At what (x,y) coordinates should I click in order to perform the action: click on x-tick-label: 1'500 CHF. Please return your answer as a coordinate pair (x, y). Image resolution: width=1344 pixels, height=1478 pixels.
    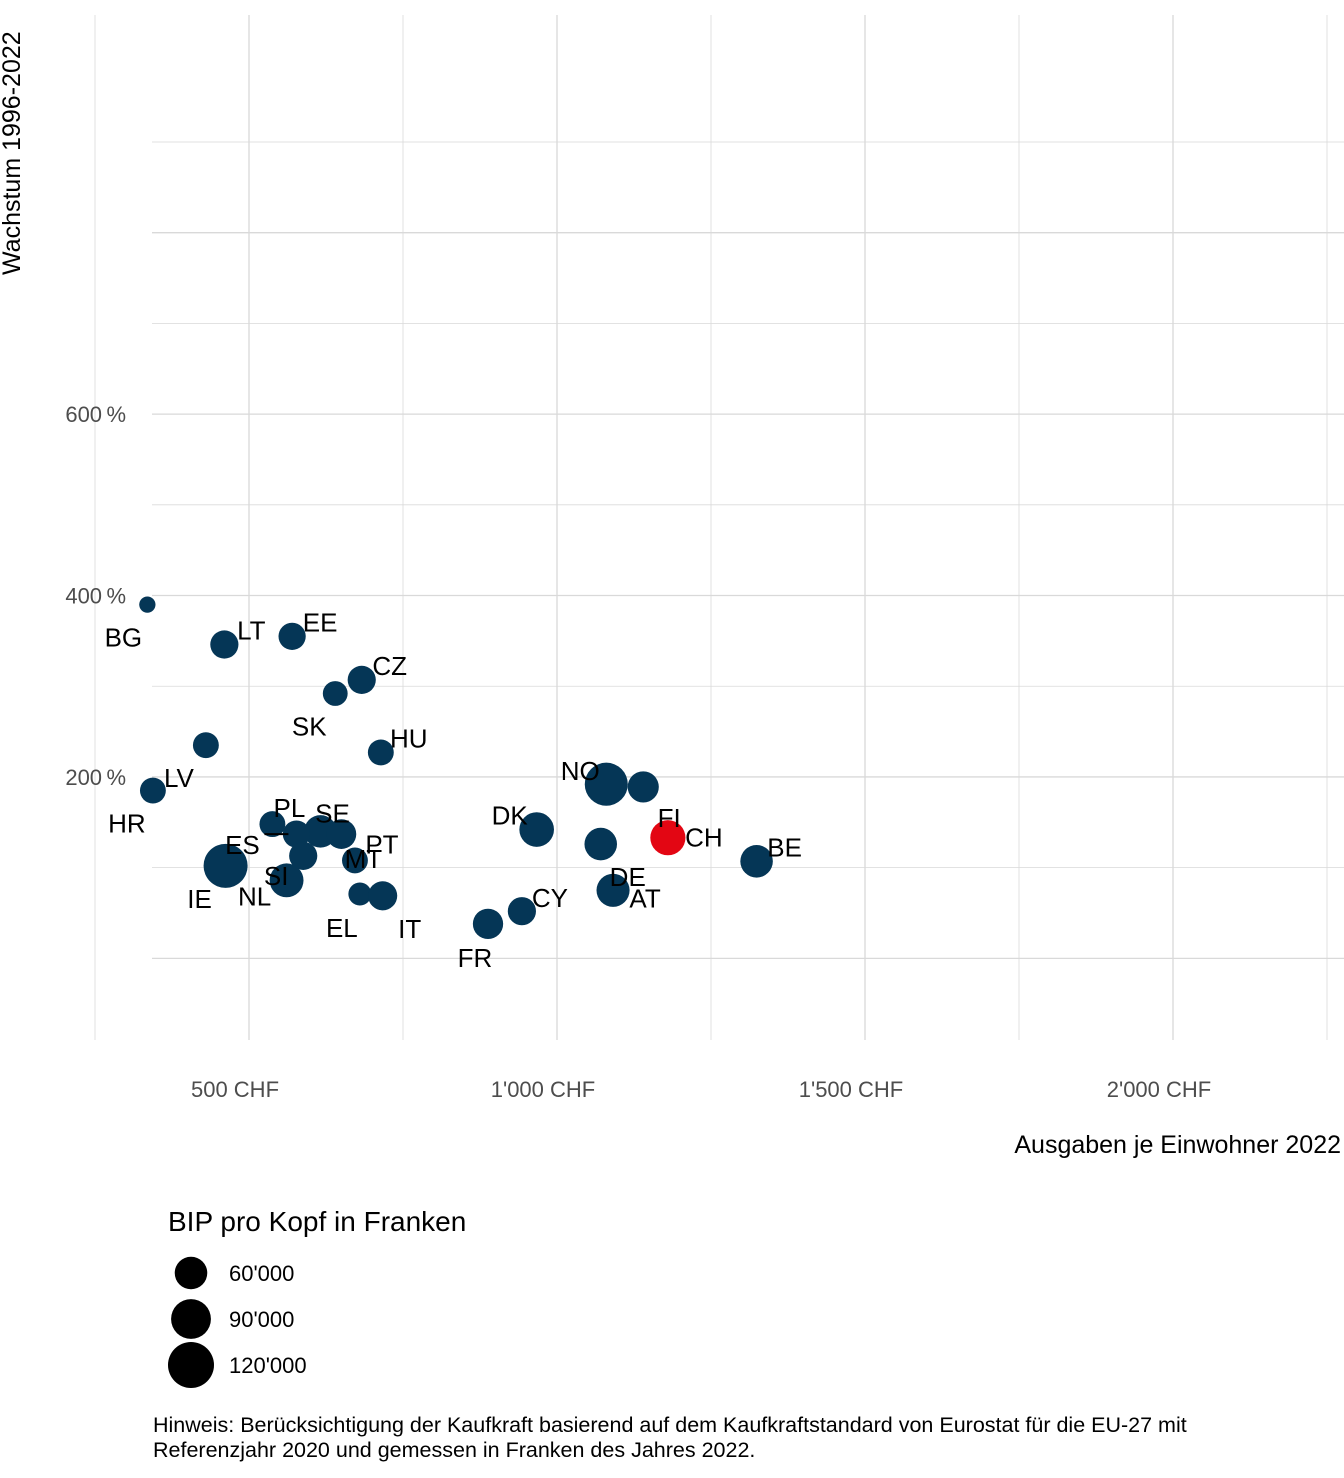
    Looking at the image, I should click on (851, 1089).